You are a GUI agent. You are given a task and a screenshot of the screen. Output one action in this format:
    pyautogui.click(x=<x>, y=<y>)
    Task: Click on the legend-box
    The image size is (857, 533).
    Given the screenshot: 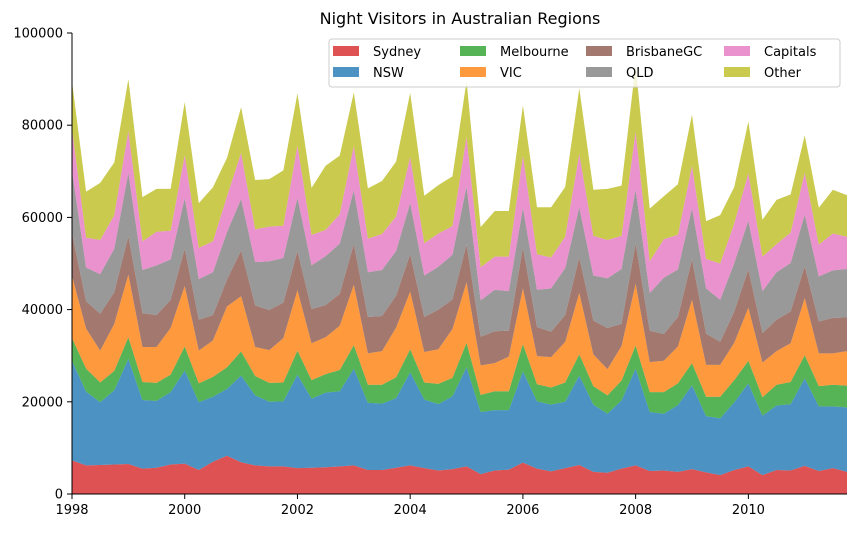 What is the action you would take?
    pyautogui.click(x=584, y=63)
    